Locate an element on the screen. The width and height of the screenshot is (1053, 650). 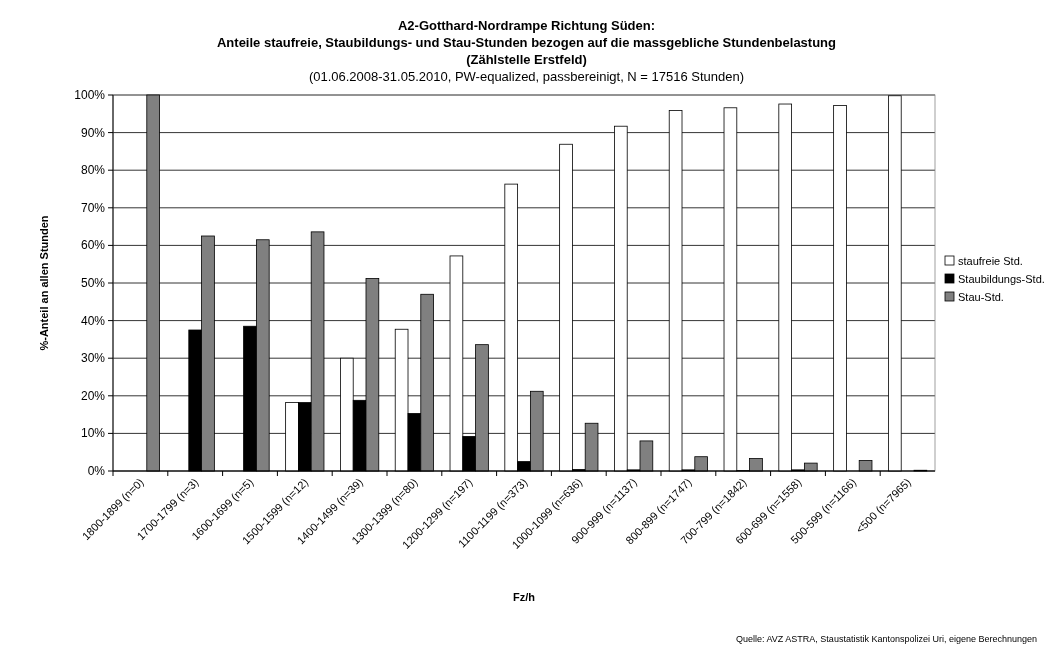
chart-subtitle: (01.06.2008-31.05.2010, PW-equalized, passbereinigt, N = 17516 Stunden) is located at coordinates (526, 76).